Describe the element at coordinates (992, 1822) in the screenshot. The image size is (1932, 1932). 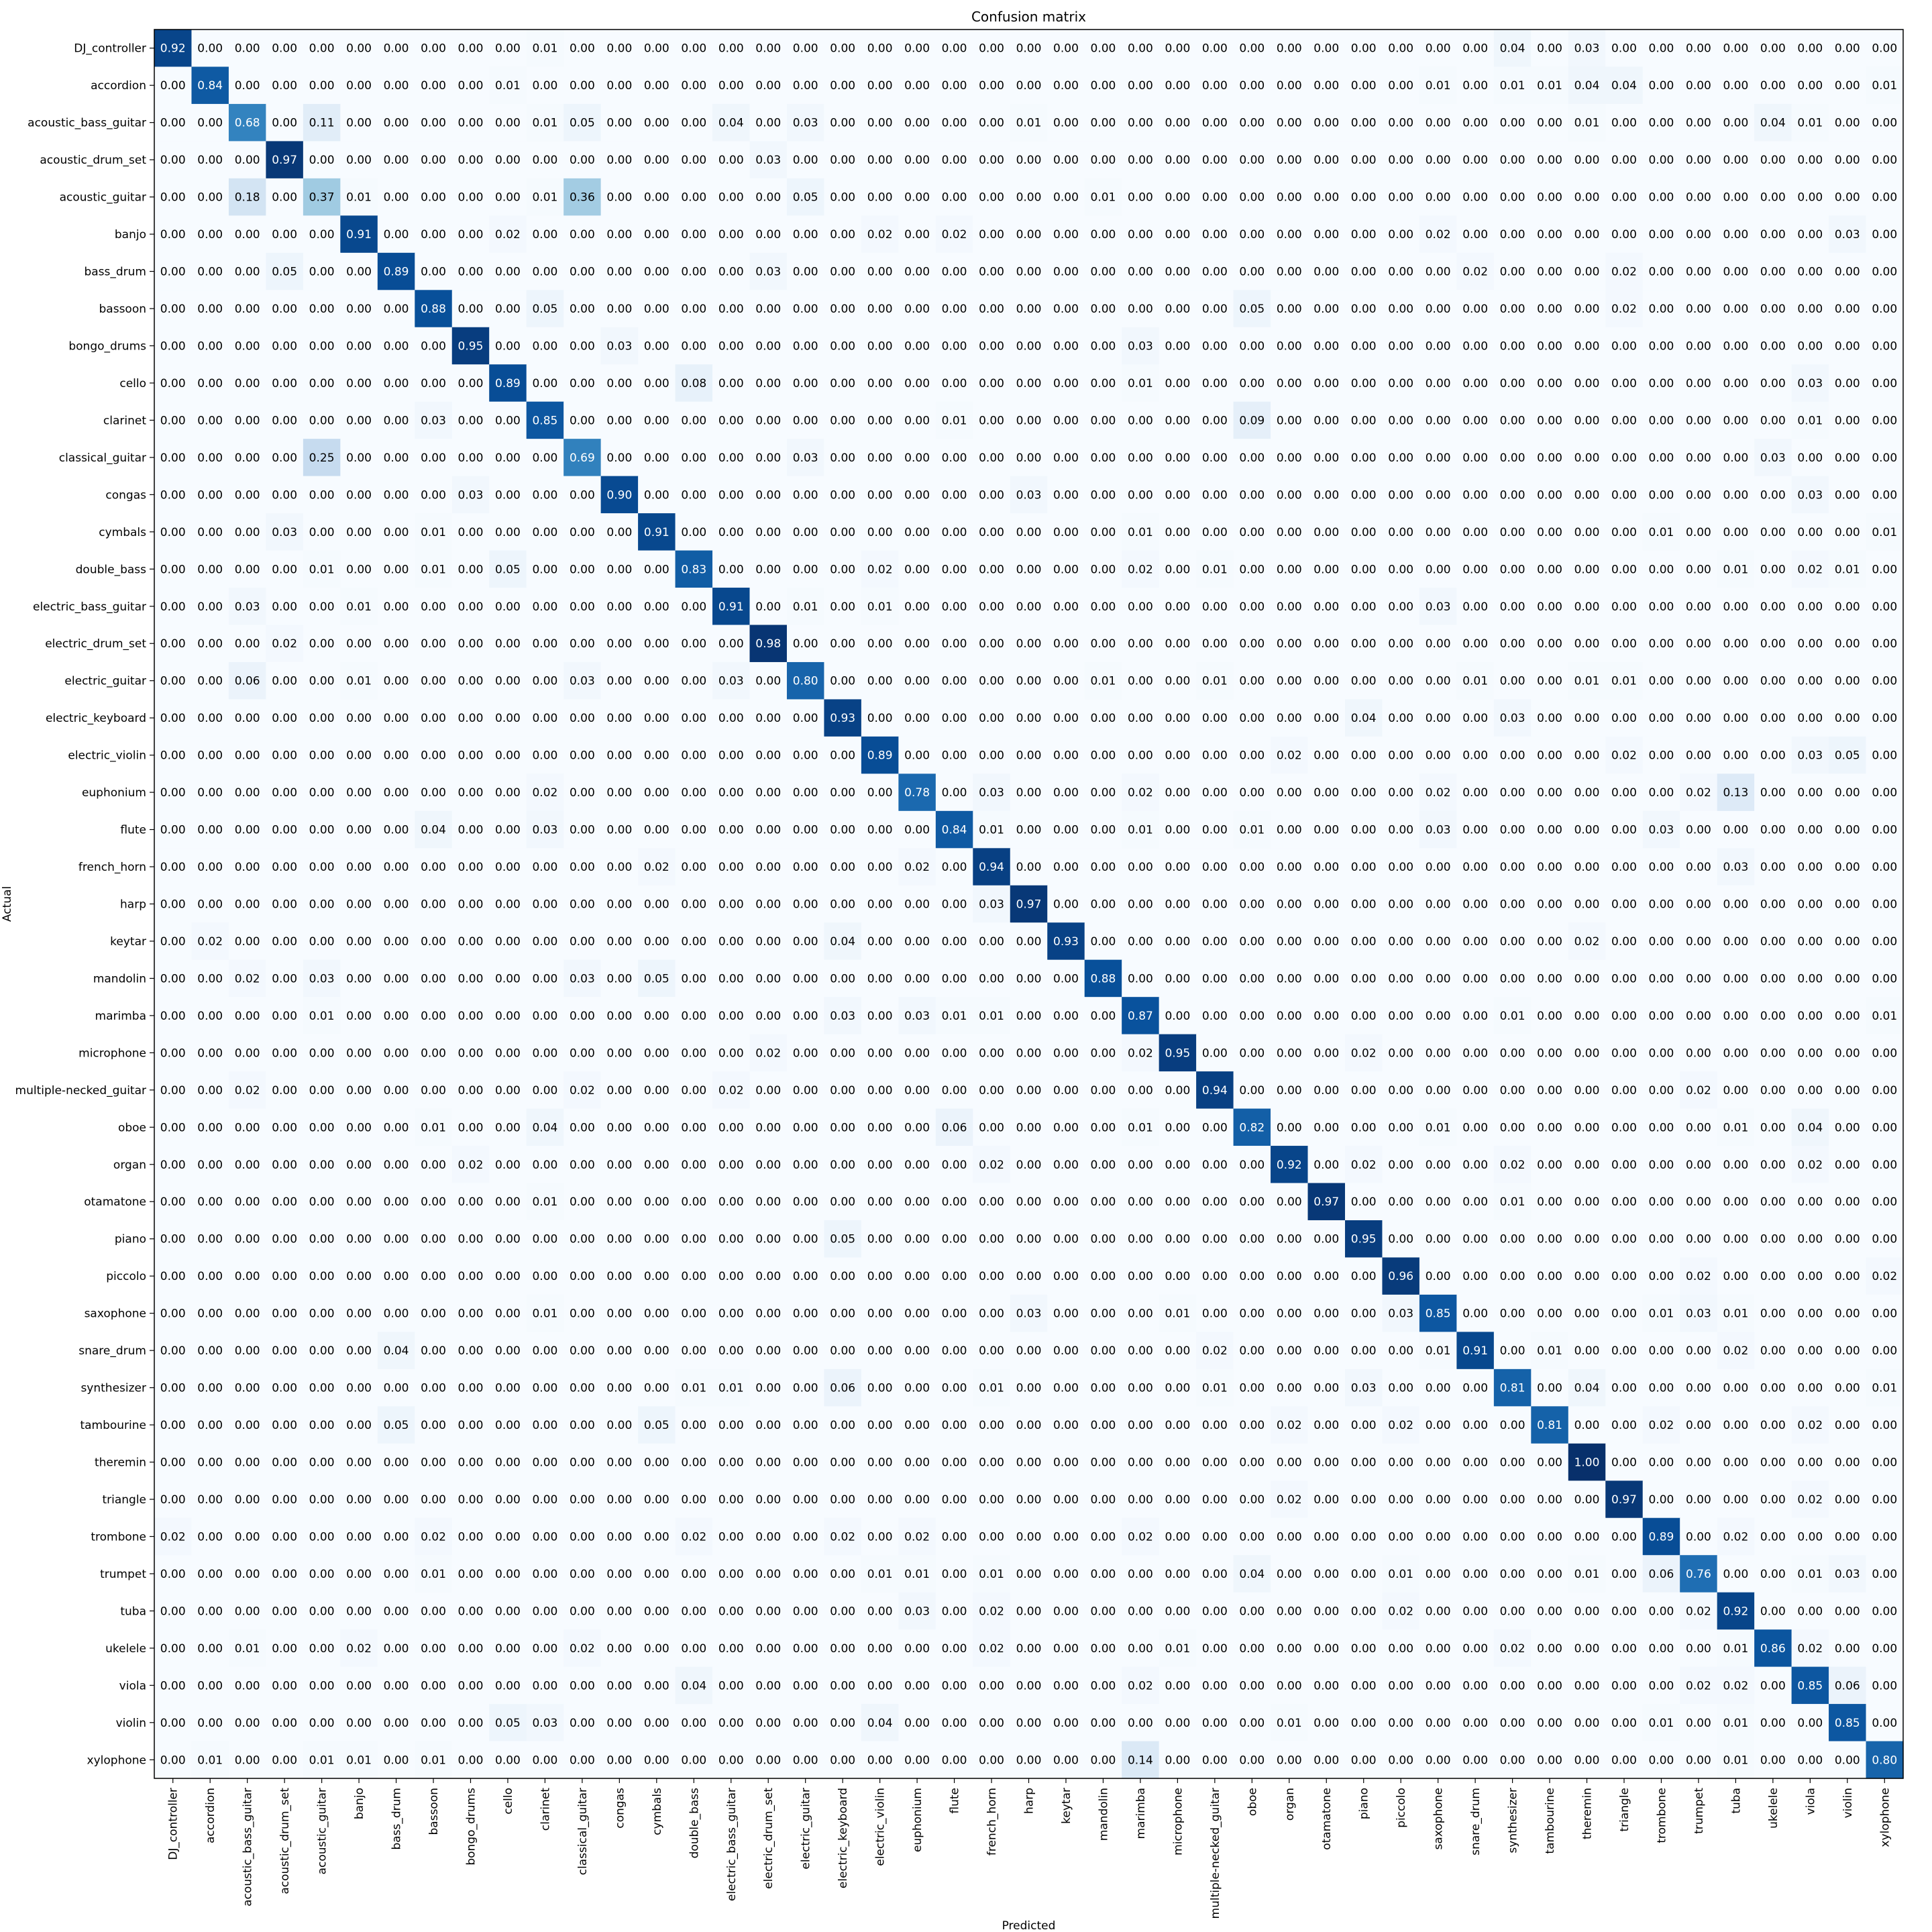
I see `x-tick-label: french_horn` at that location.